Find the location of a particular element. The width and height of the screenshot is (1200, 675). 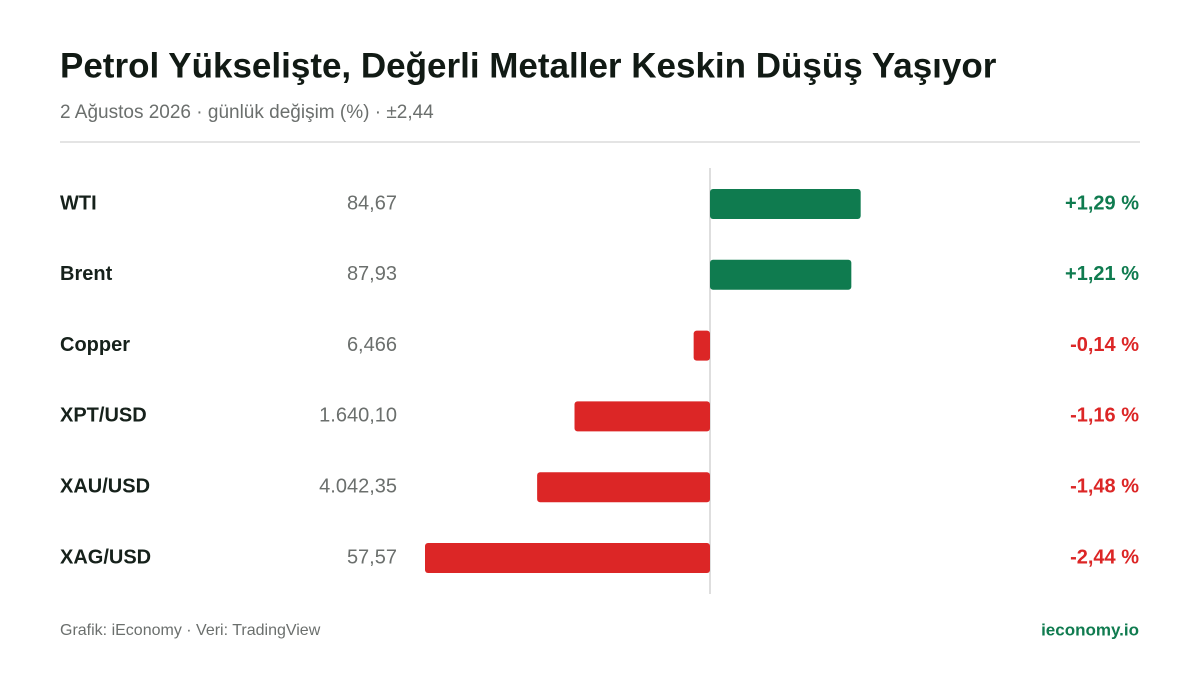

category-label: XAU/USD is located at coordinates (105, 486).